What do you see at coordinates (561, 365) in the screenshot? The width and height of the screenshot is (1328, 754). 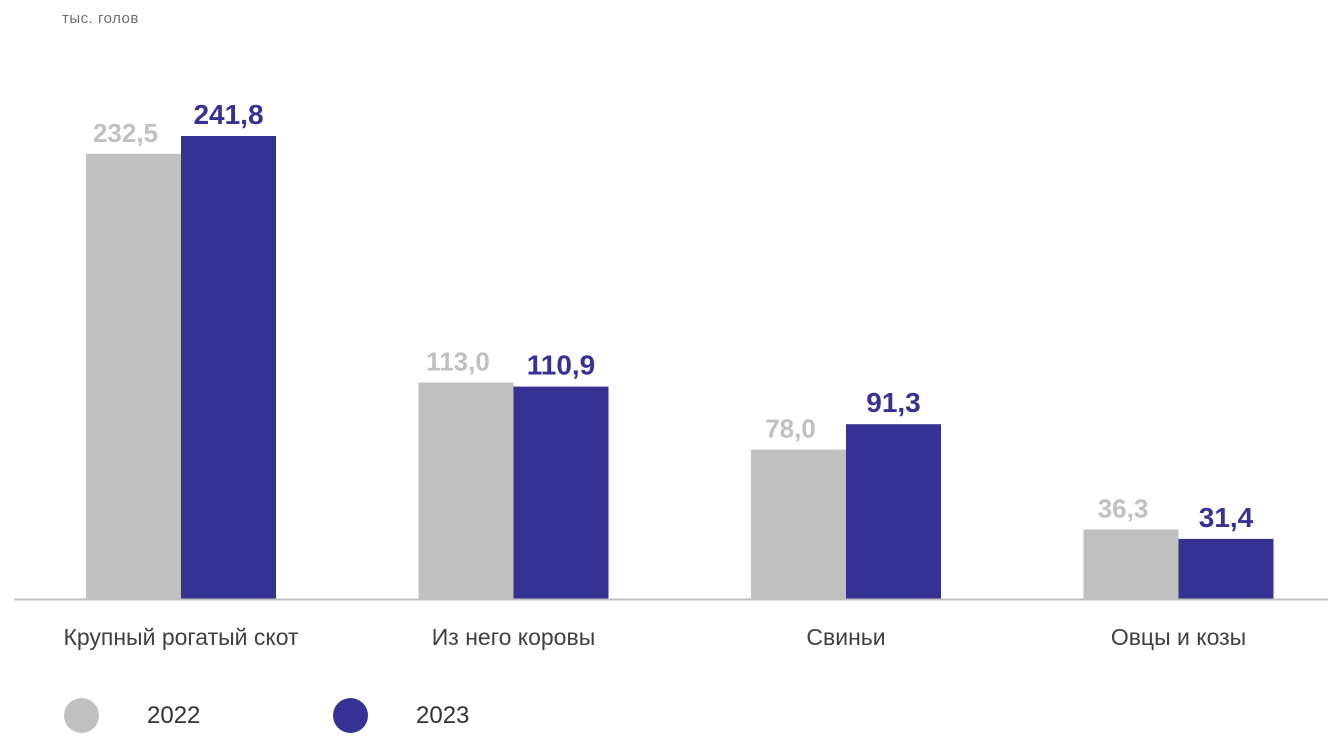 I see `data-label-2023-2: 110,9` at bounding box center [561, 365].